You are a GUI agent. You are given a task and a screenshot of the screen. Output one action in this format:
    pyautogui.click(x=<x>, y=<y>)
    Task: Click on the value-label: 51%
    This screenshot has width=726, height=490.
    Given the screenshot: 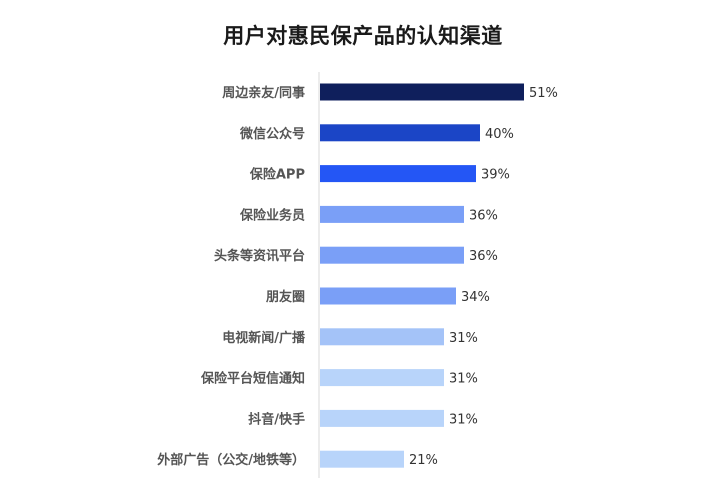 What is the action you would take?
    pyautogui.click(x=543, y=93)
    